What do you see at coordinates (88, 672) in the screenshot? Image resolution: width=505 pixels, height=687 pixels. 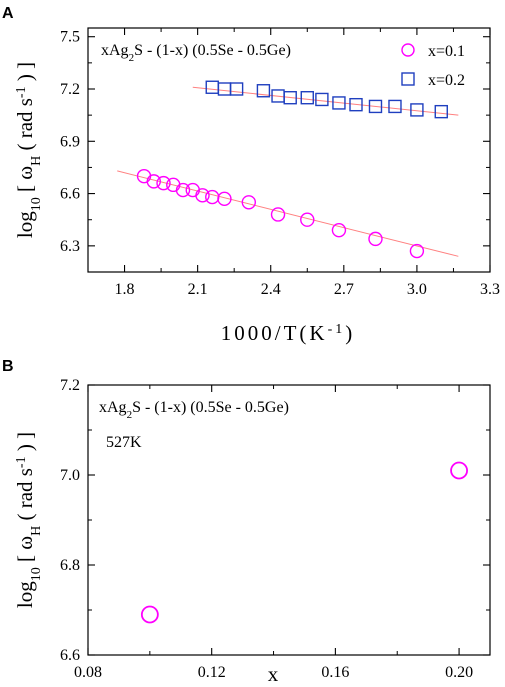 I see `x-tick-label: 0.08` at bounding box center [88, 672].